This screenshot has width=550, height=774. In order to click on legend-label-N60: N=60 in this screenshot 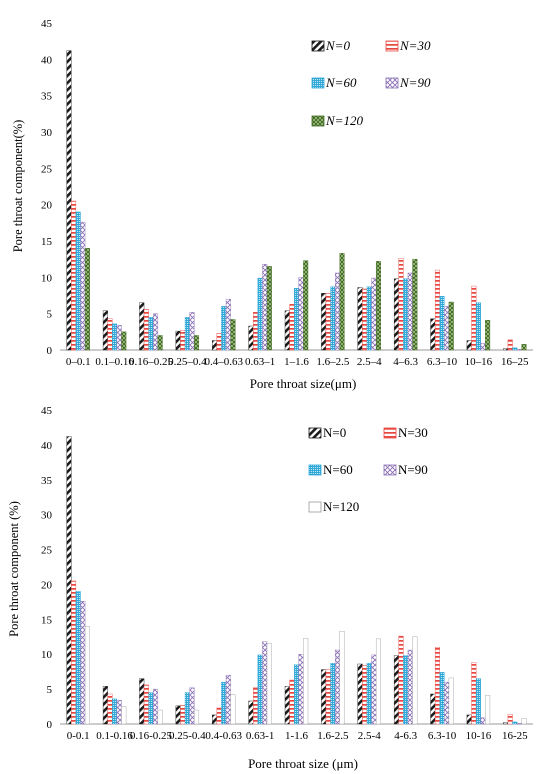, I will do `click(338, 469)`.